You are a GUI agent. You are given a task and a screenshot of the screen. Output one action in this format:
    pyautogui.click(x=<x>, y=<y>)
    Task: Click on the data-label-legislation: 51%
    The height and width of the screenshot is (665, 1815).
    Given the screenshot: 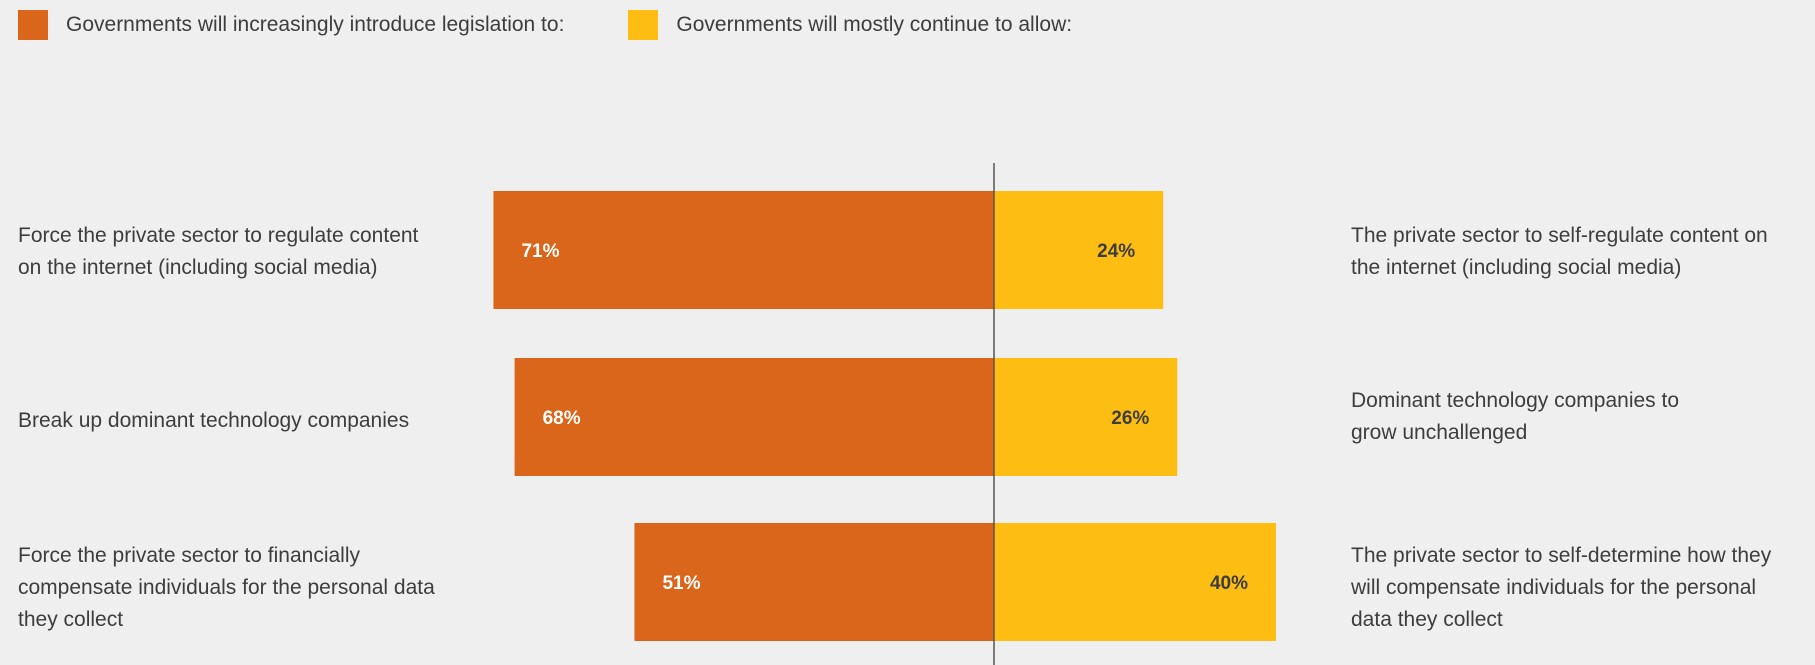 What is the action you would take?
    pyautogui.click(x=681, y=583)
    